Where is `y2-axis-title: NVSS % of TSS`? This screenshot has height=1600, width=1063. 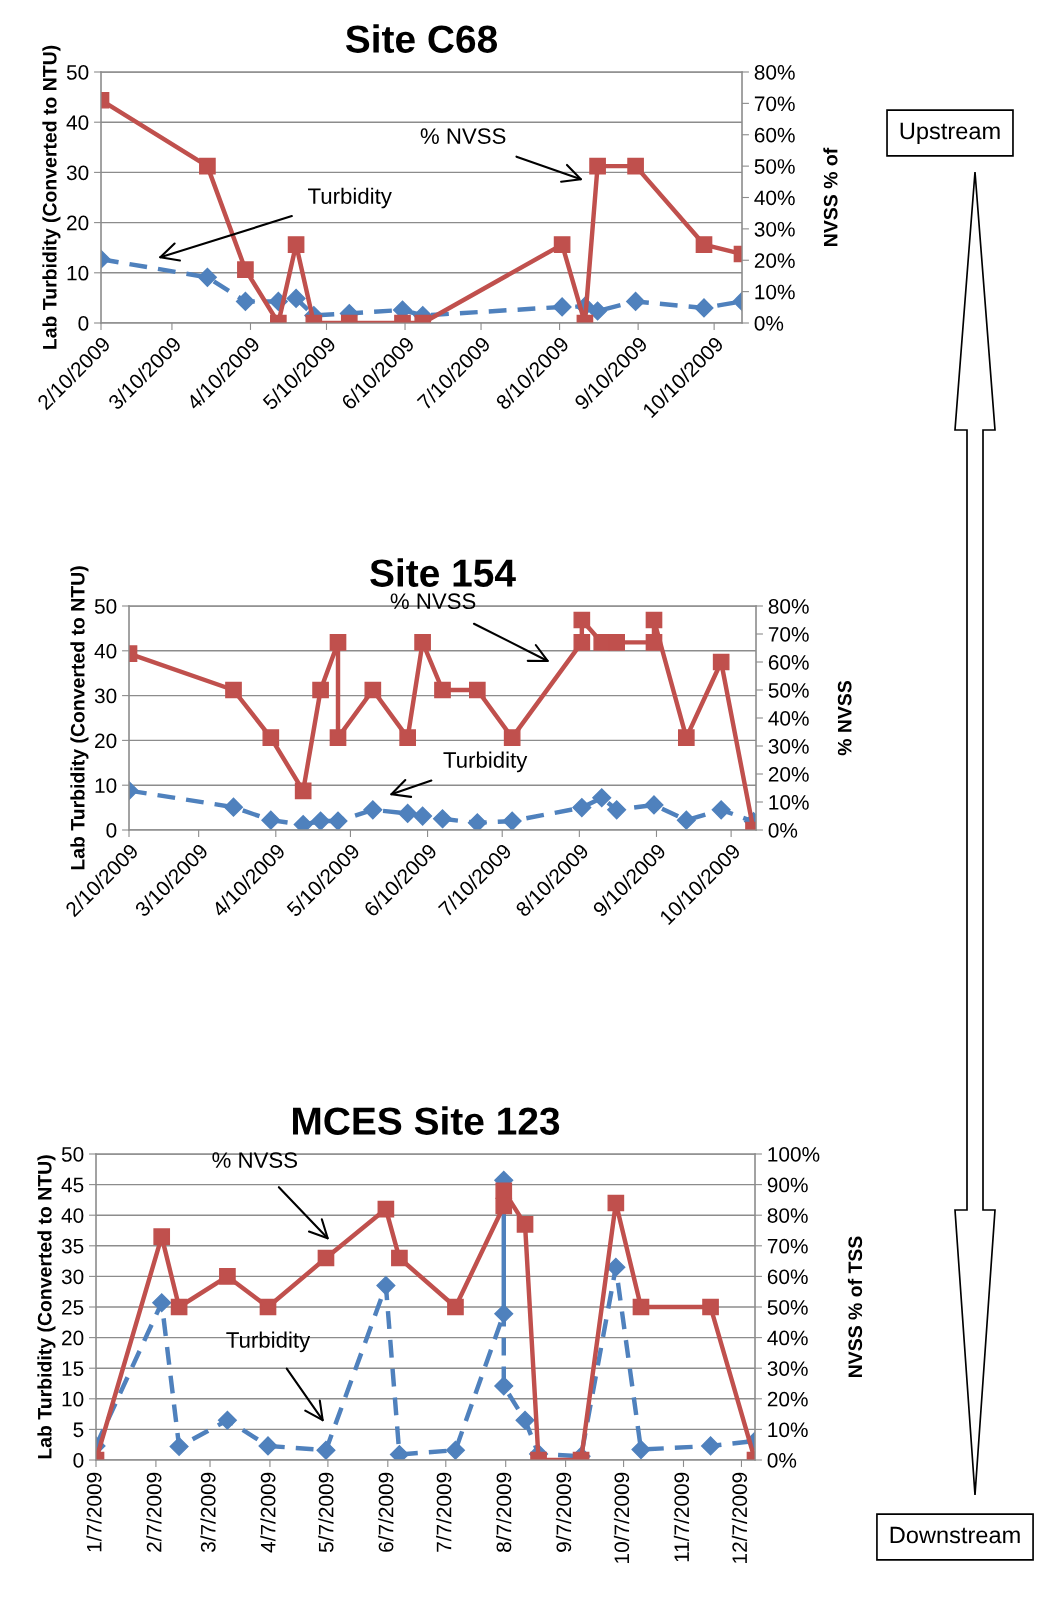
y2-axis-title: NVSS % of TSS is located at coordinates (855, 1307).